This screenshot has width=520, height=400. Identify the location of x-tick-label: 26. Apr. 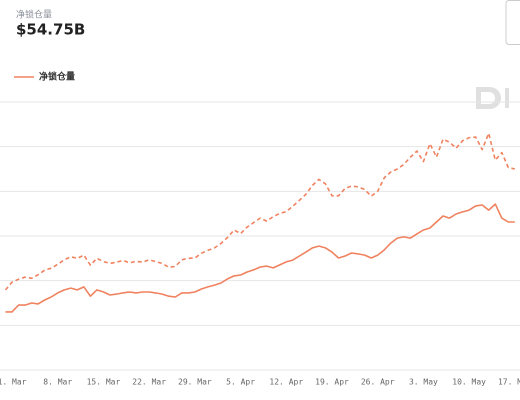
(378, 382).